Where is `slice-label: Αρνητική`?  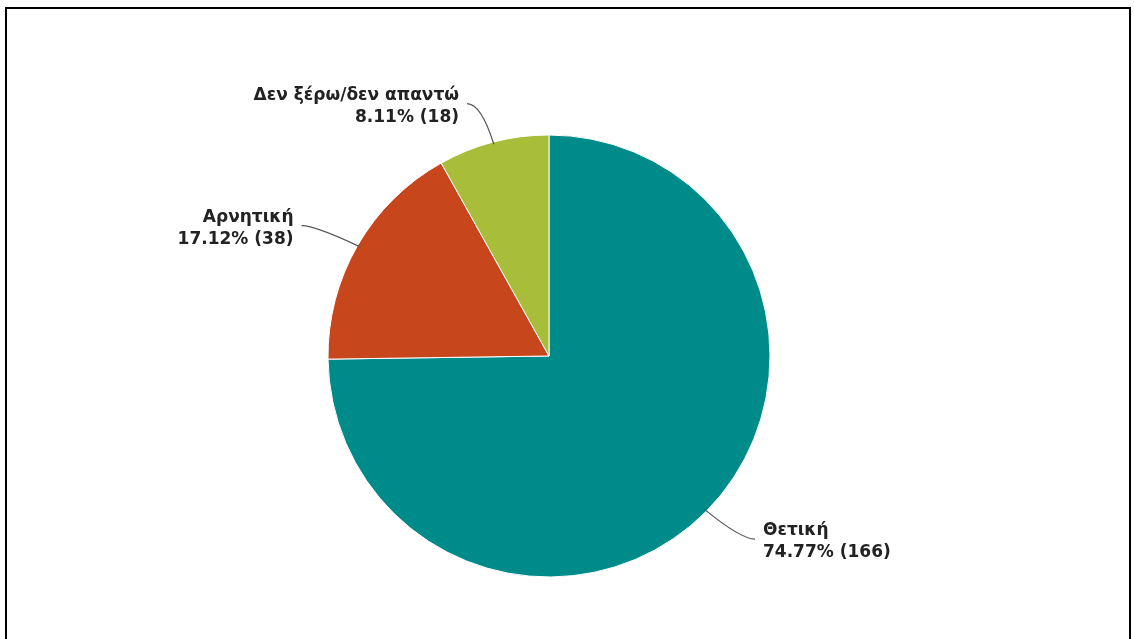 slice-label: Αρνητική is located at coordinates (248, 215).